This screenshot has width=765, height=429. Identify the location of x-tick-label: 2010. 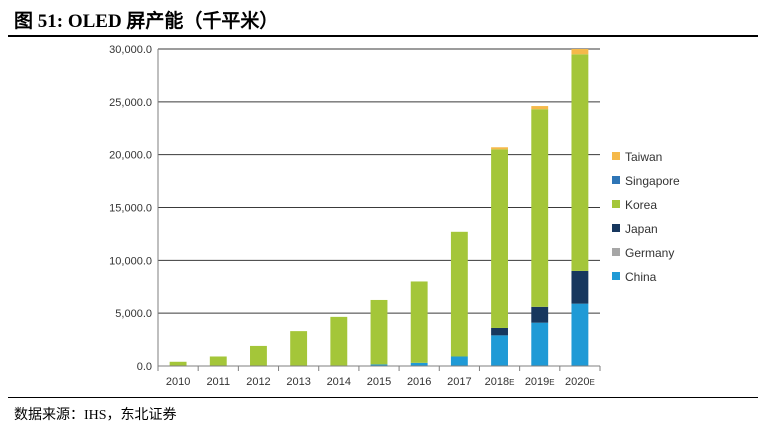
(178, 382).